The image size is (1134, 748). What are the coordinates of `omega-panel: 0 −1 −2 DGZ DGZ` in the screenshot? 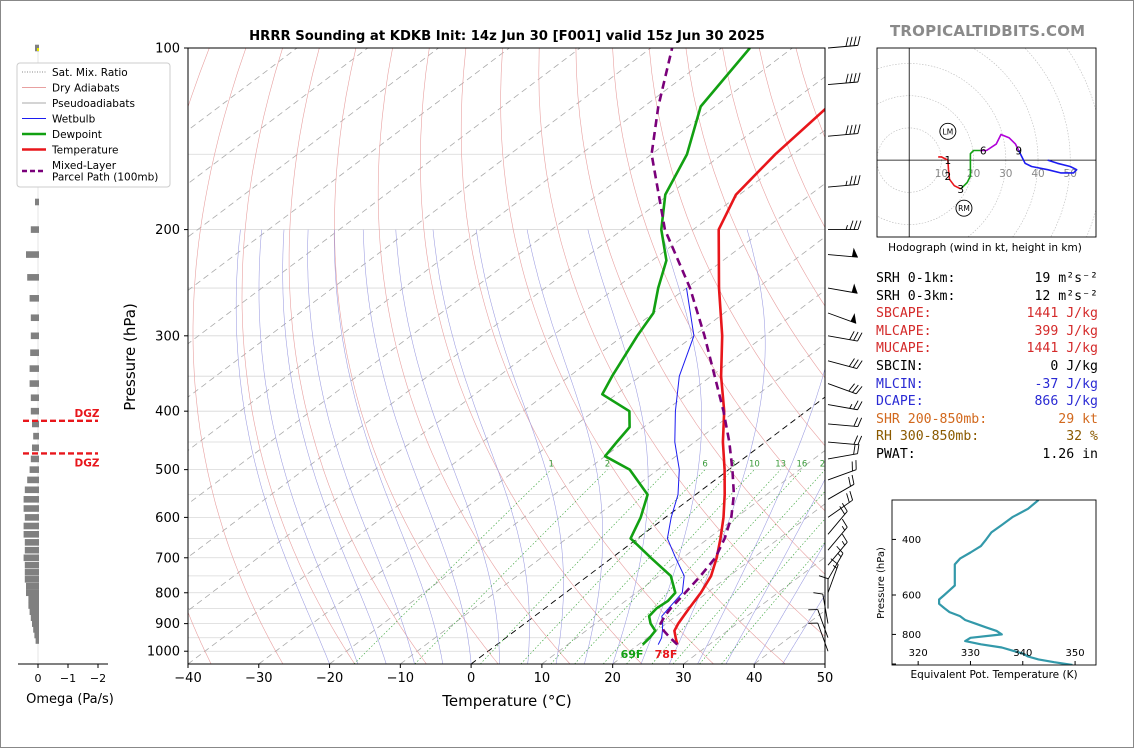 It's located at (63, 364).